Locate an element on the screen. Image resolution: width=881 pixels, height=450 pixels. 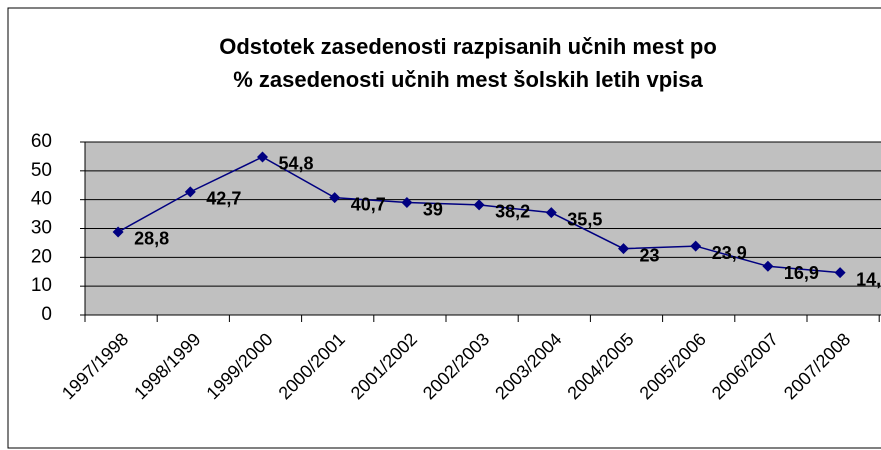
data-label: 14,7 is located at coordinates (868, 279).